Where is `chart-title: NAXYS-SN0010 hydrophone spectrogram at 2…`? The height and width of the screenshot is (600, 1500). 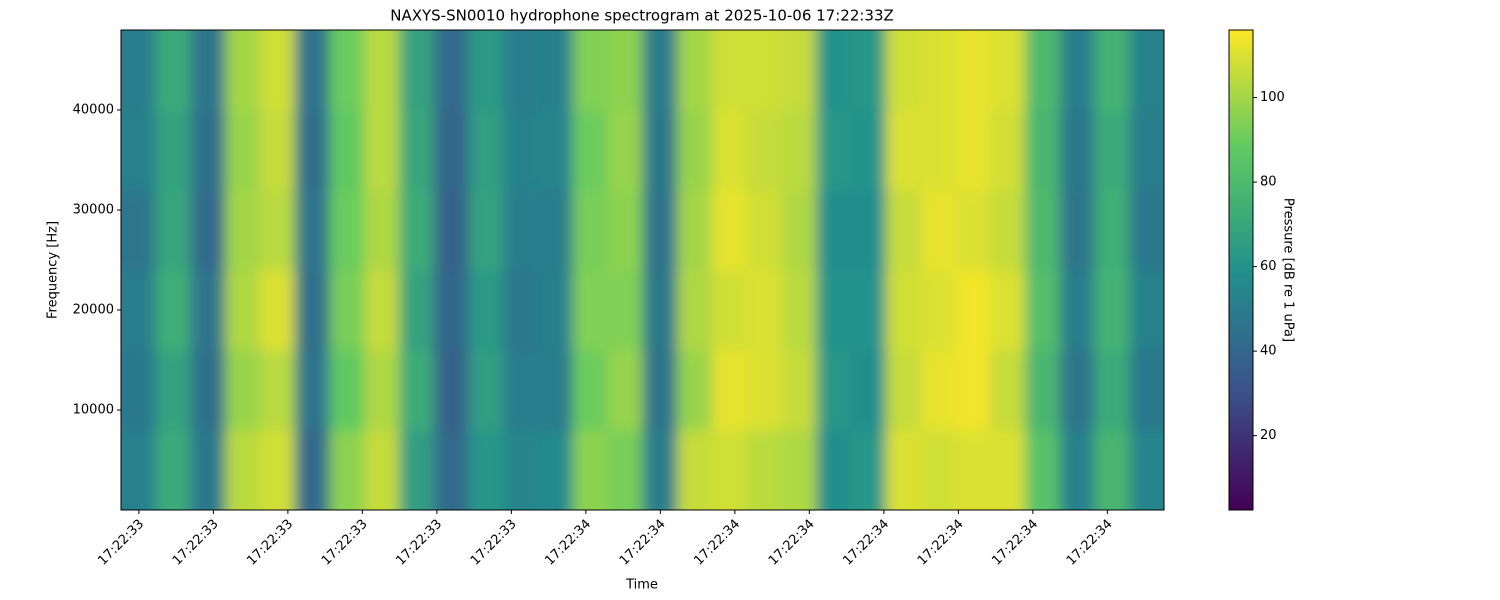
chart-title: NAXYS-SN0010 hydrophone spectrogram at 2… is located at coordinates (642, 16).